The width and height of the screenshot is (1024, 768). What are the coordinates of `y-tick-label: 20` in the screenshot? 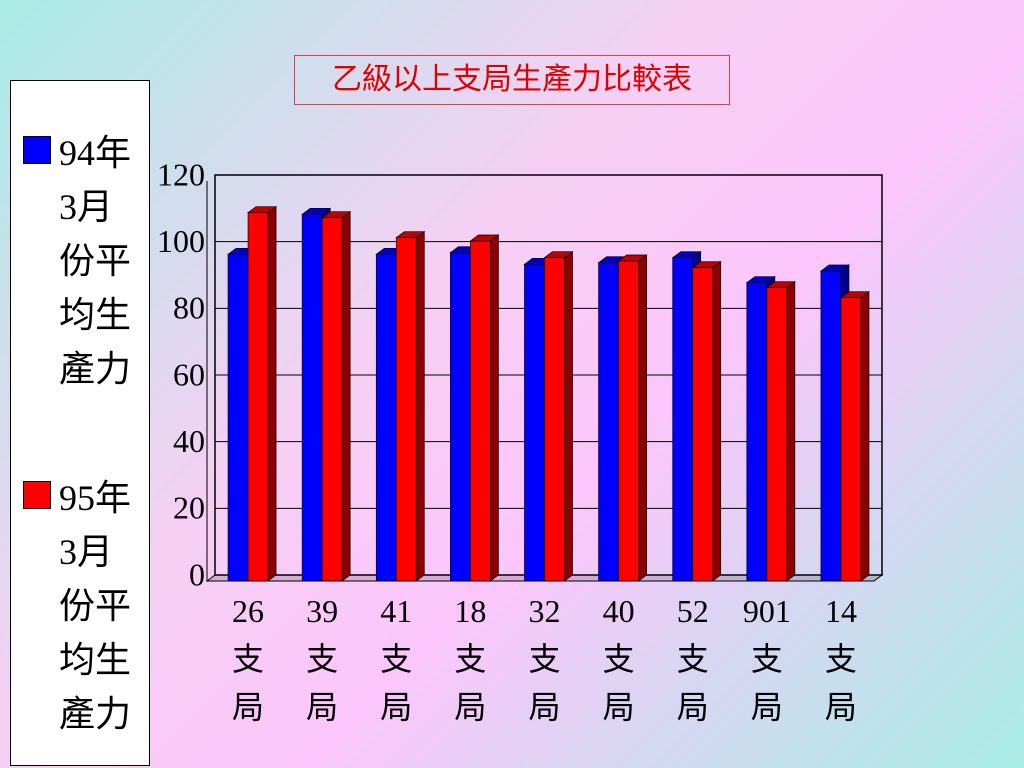 It's located at (189, 508).